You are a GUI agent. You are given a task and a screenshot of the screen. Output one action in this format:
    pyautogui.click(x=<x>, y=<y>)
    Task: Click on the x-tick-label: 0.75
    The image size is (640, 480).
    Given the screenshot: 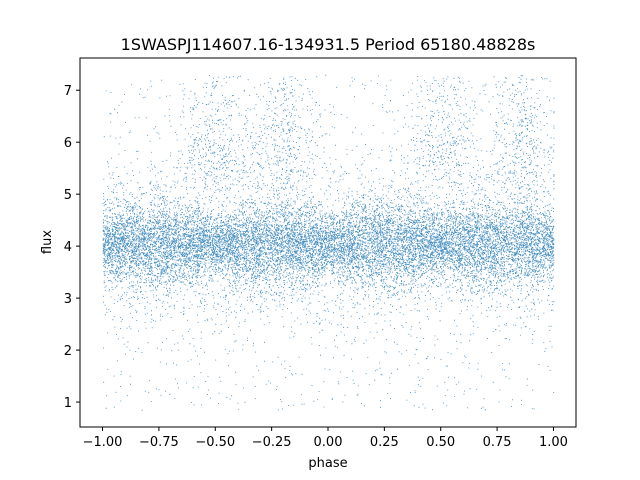 What is the action you would take?
    pyautogui.click(x=497, y=442)
    